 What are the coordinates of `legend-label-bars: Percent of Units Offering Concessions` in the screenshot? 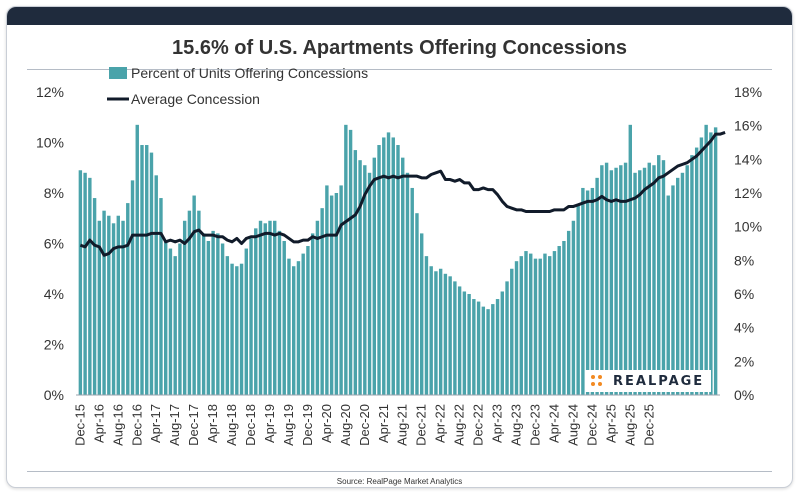 It's located at (249, 73).